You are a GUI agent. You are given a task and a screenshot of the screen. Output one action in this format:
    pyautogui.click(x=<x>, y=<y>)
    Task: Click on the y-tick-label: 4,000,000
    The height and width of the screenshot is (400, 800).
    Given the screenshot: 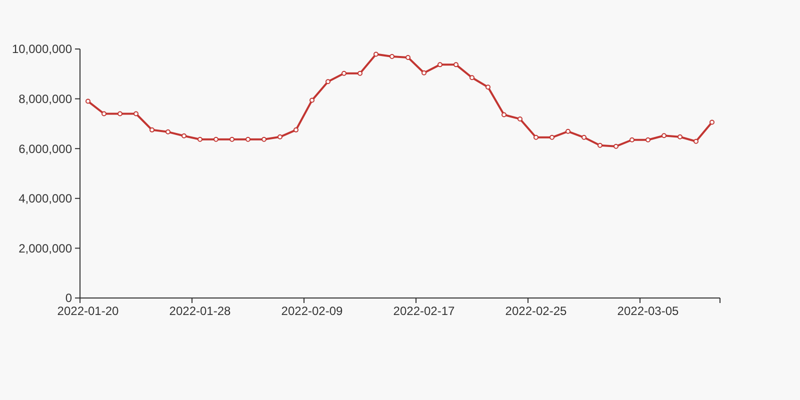 What is the action you would take?
    pyautogui.click(x=45, y=199)
    